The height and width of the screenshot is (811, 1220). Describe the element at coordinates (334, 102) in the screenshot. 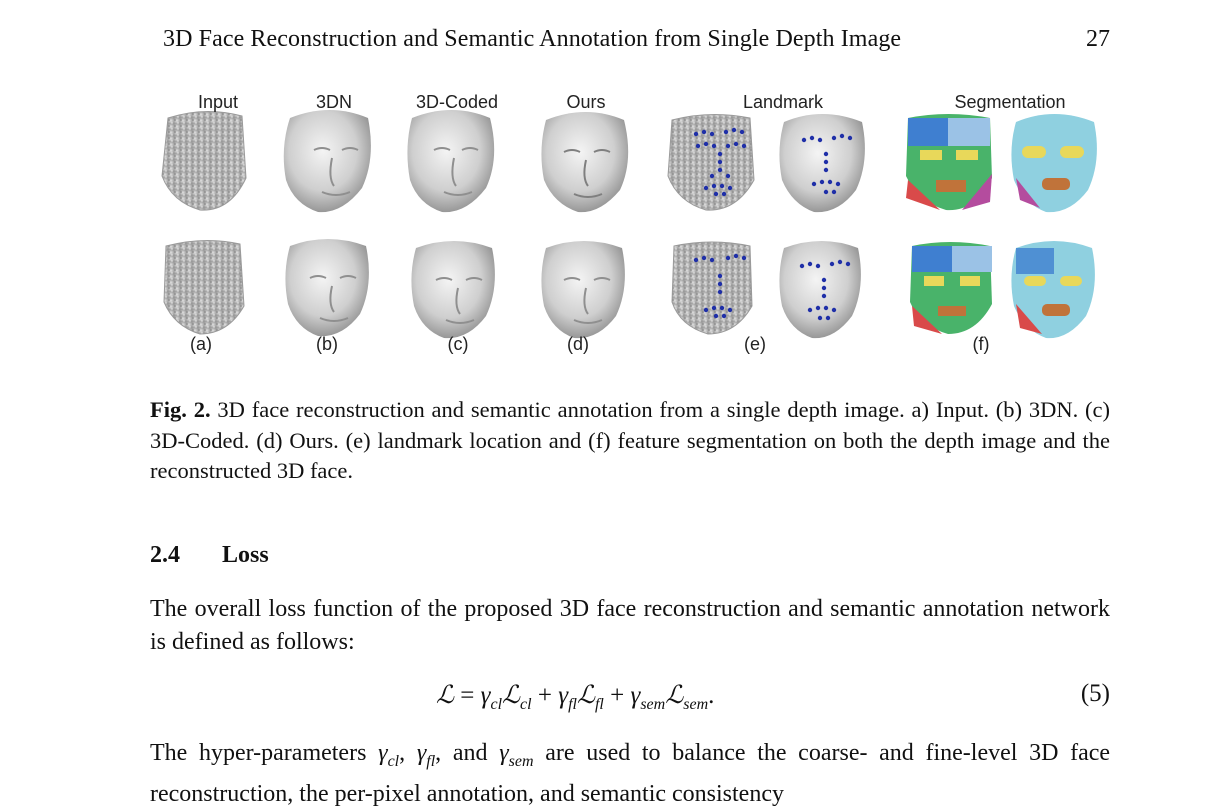

I see `column-header-3dn: 3DN` at that location.